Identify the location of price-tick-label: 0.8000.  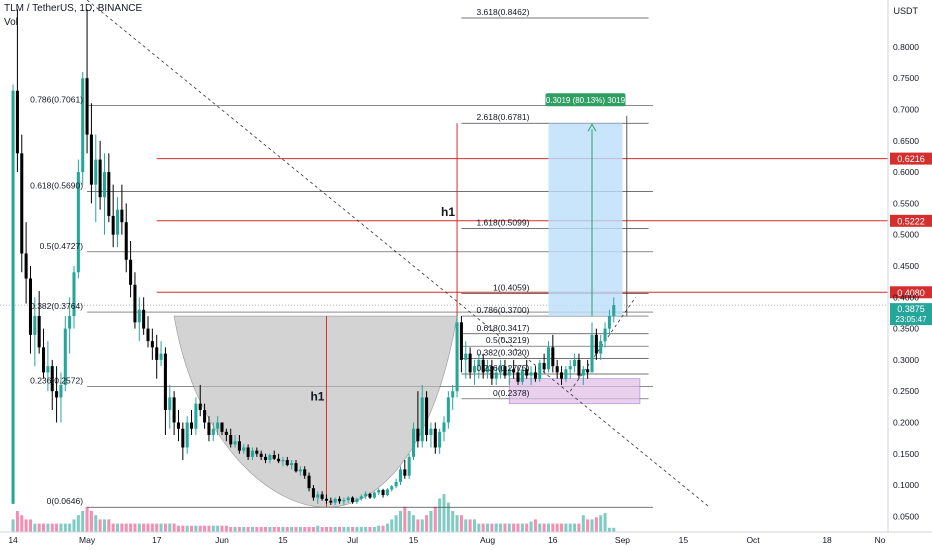
(906, 47).